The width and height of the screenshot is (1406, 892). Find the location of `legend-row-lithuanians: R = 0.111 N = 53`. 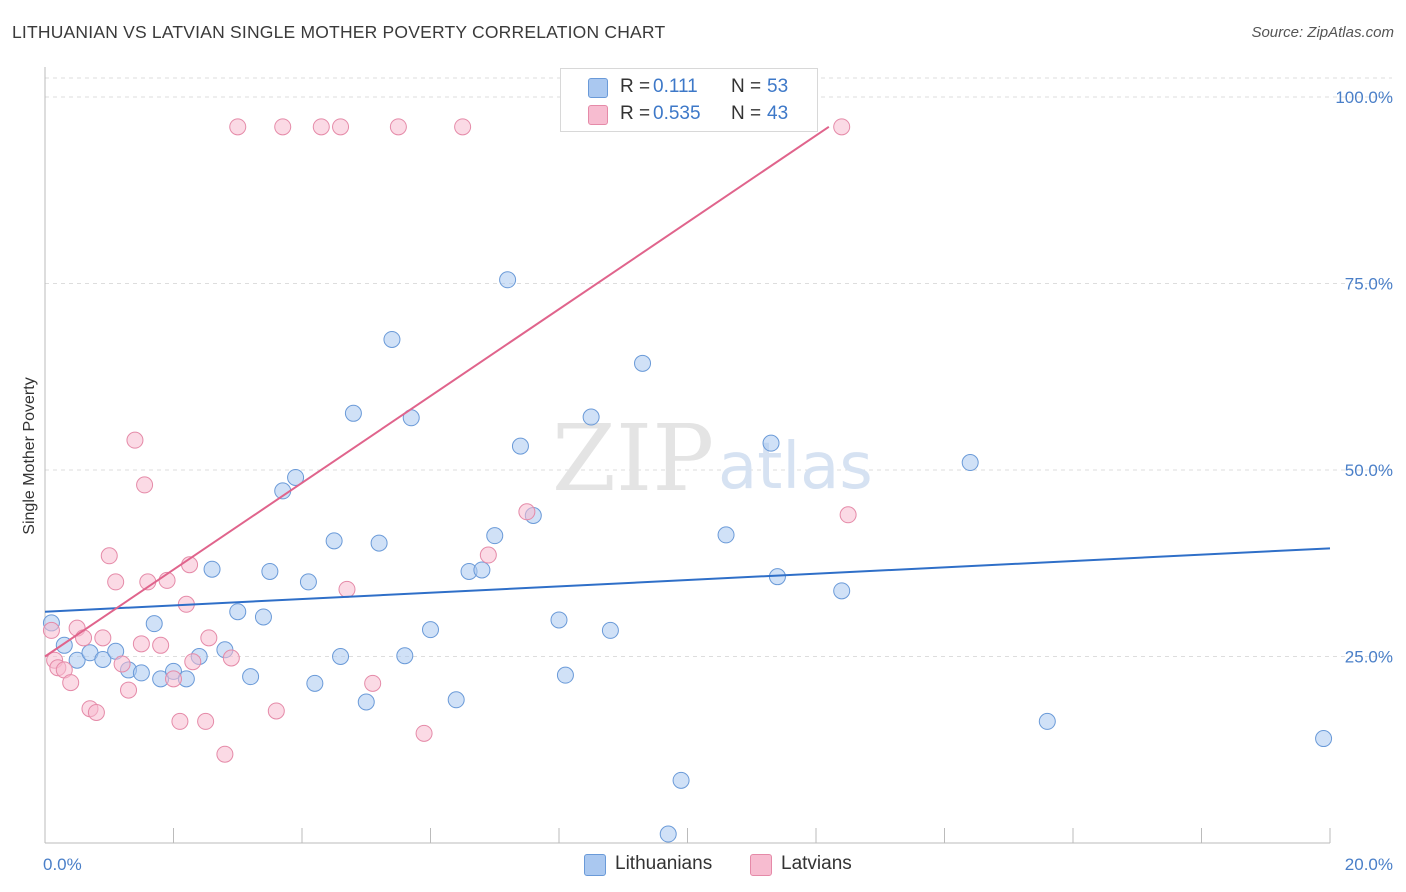

legend-row-lithuanians: R = 0.111 N = 53 is located at coordinates (689, 88).